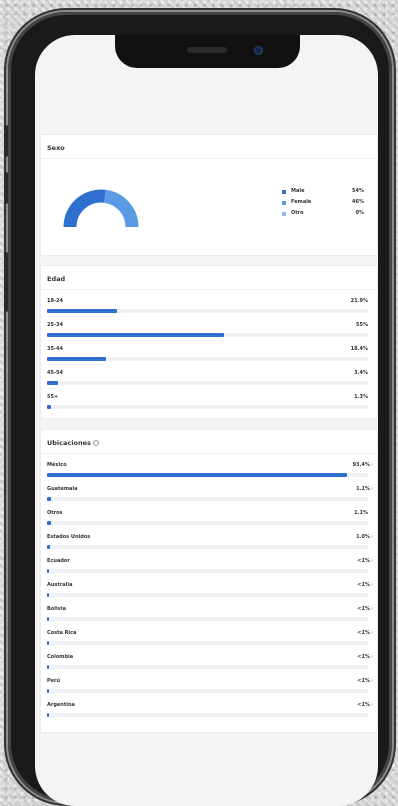 This screenshot has height=806, width=398. I want to click on location-row: Argentina <1%›, so click(209, 711).